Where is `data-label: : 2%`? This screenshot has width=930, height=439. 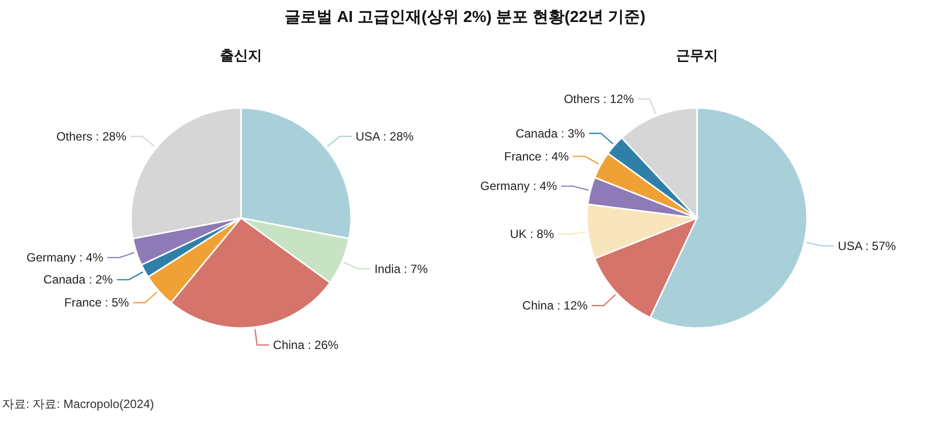
data-label: : 2% is located at coordinates (101, 279).